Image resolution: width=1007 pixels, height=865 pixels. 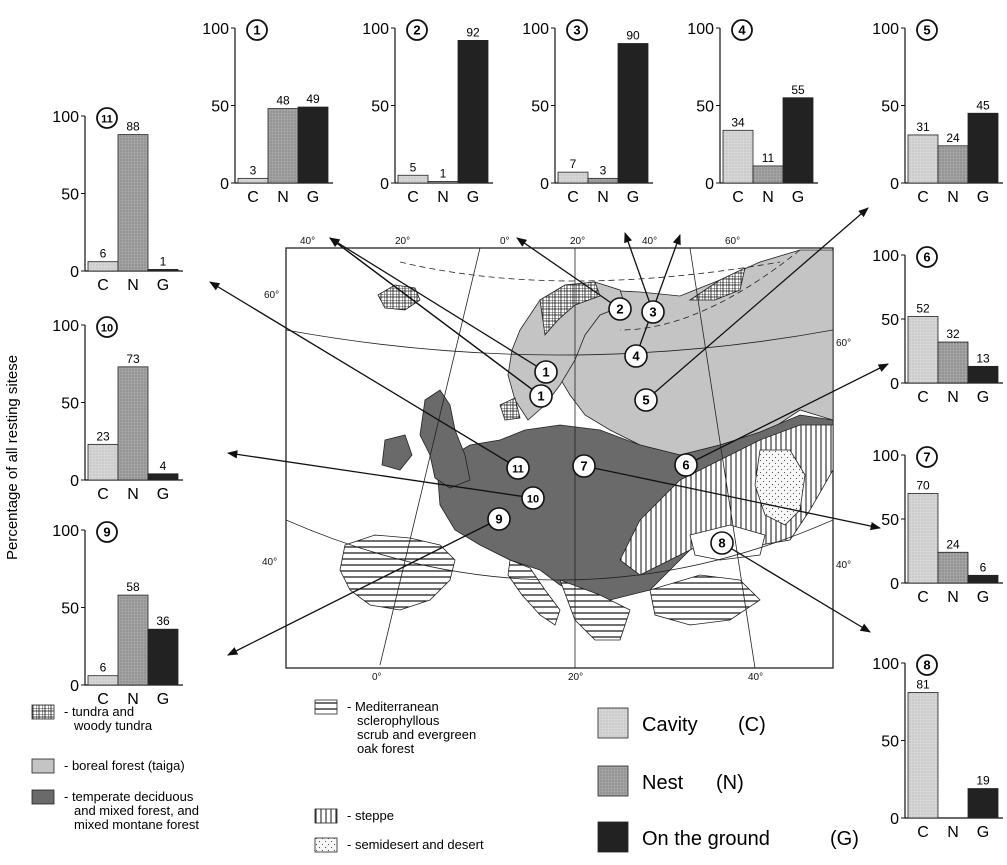 What do you see at coordinates (402, 241) in the screenshot?
I see `lon-label-top-20w: 20°` at bounding box center [402, 241].